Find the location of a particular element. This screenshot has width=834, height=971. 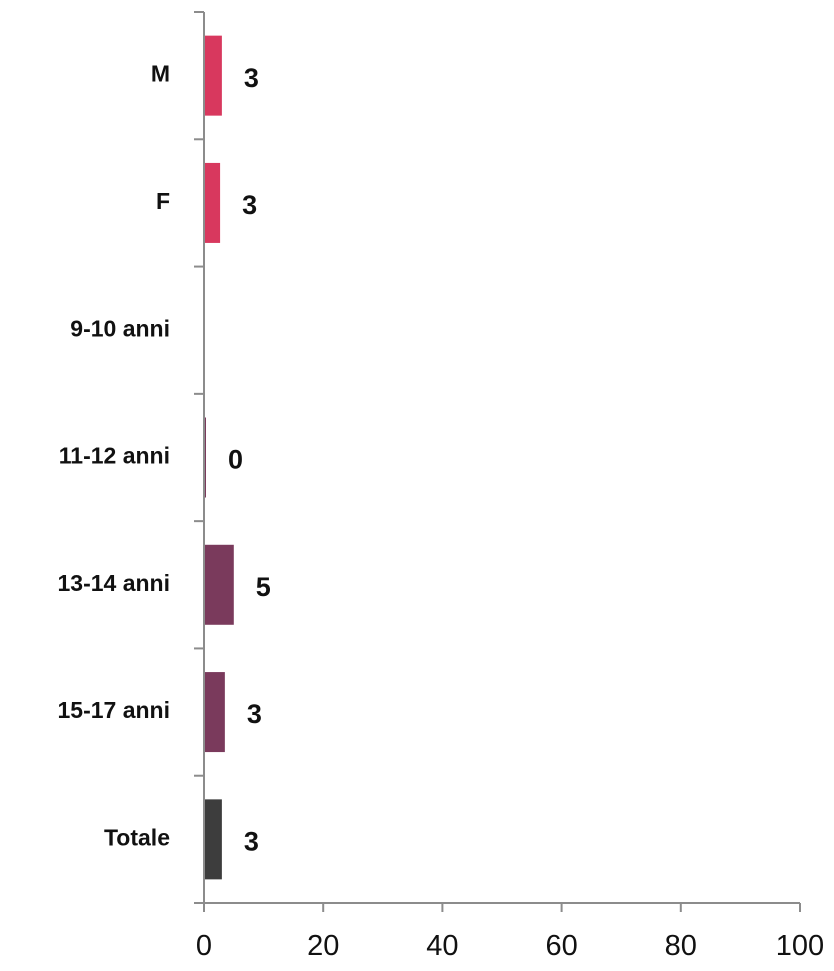

category-label: 11-12 anni is located at coordinates (114, 456).